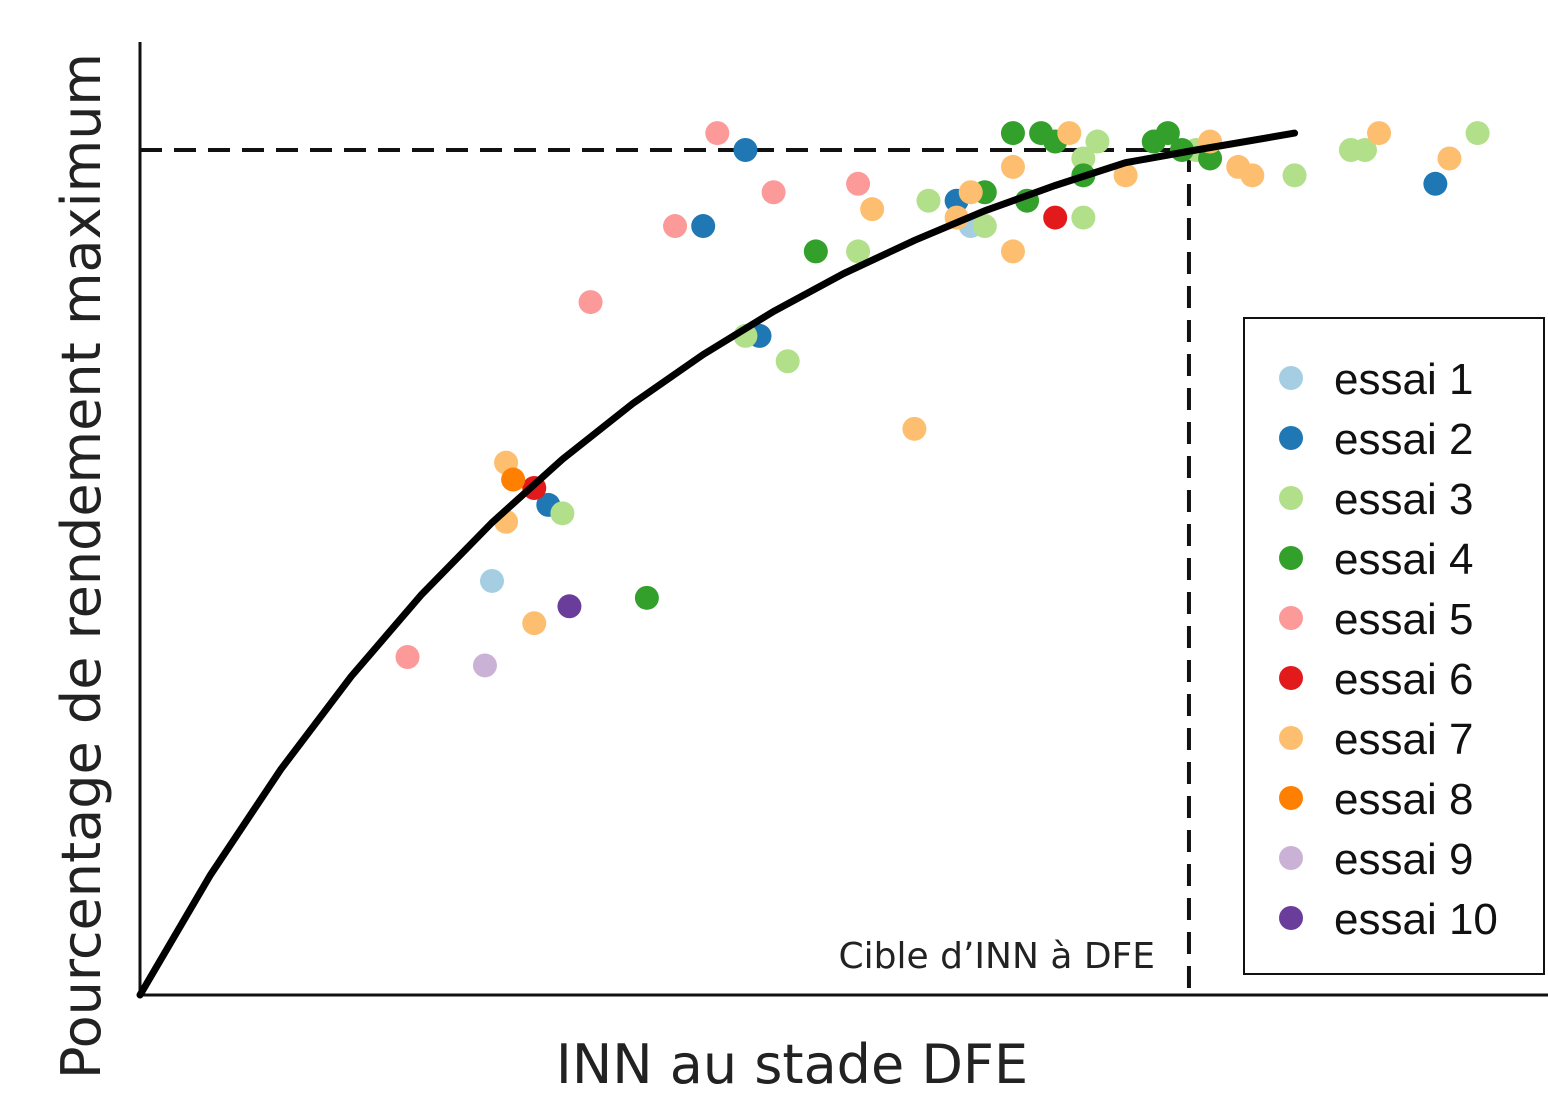 The width and height of the screenshot is (1548, 1098). Describe the element at coordinates (1403, 799) in the screenshot. I see `legend-label-8: essai 8` at that location.